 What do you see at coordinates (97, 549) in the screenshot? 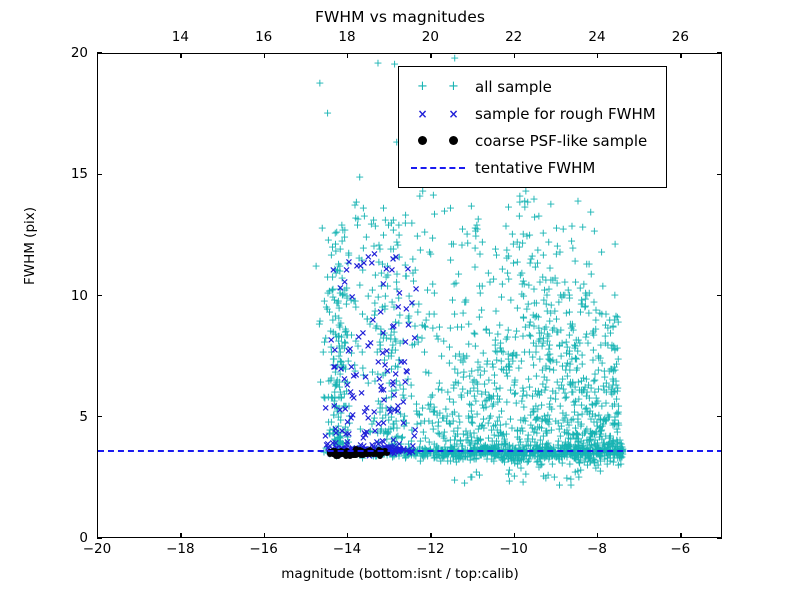
I see `x-tick-label-bottom: −20` at bounding box center [97, 549].